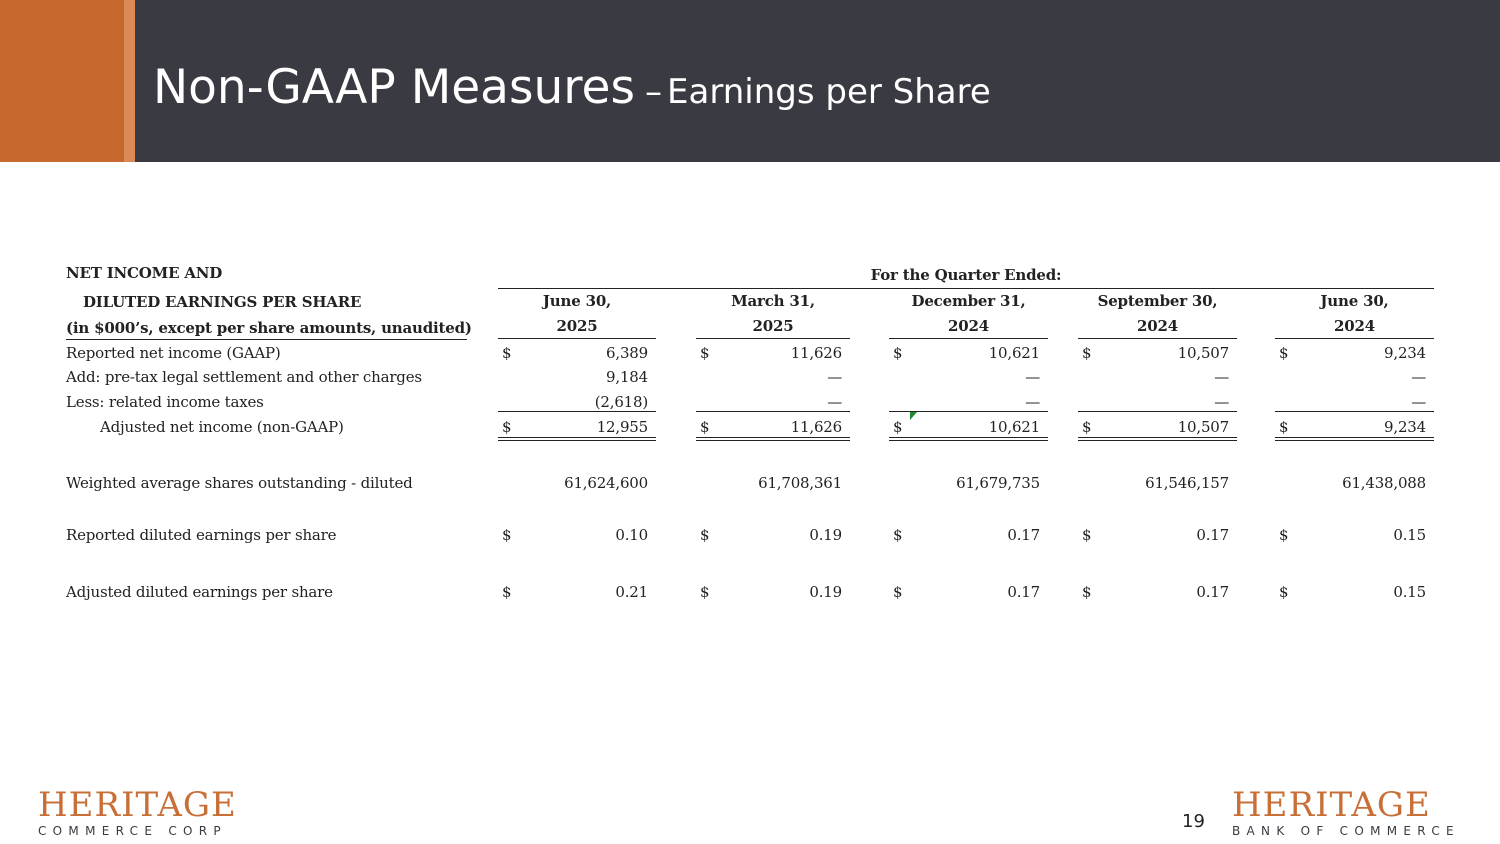  What do you see at coordinates (222, 427) in the screenshot?
I see `row-label: Adjusted net income (non-GAAP)` at bounding box center [222, 427].